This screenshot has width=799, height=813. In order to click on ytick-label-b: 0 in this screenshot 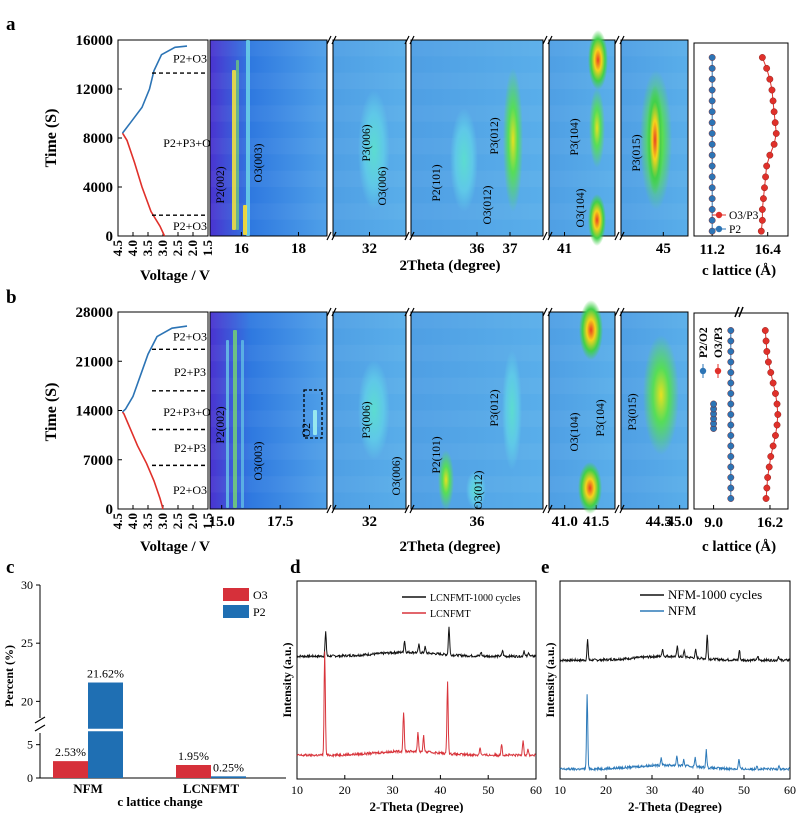, I will do `click(110, 510)`.